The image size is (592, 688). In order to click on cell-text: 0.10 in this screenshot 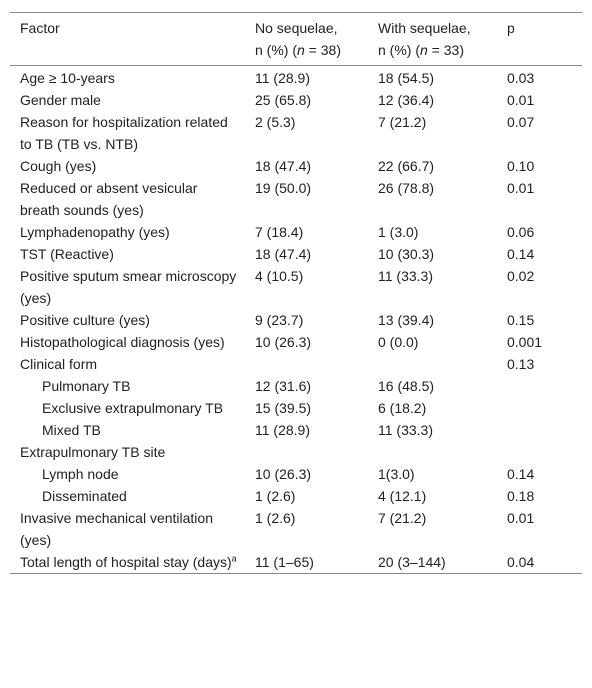, I will do `click(521, 166)`.